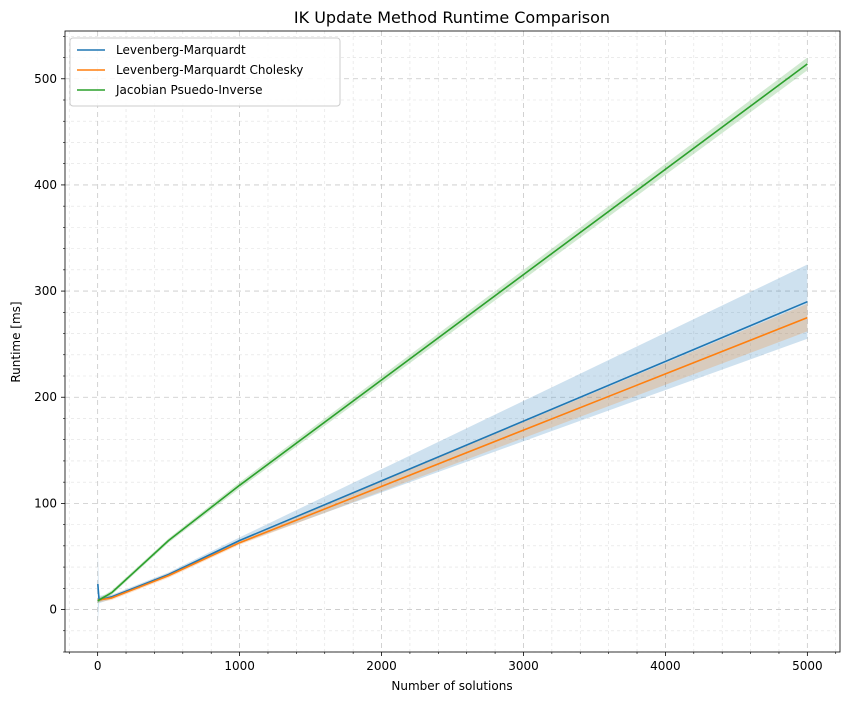 The height and width of the screenshot is (701, 850). What do you see at coordinates (458, 666) in the screenshot?
I see `x-tick-labels: 0 1000 2000 3000 4000 5000` at bounding box center [458, 666].